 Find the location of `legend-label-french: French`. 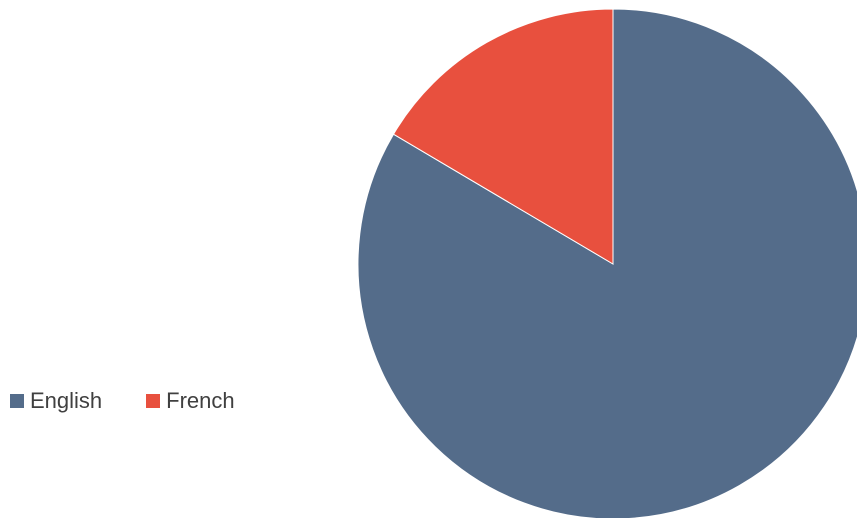

legend-label-french: French is located at coordinates (200, 400).